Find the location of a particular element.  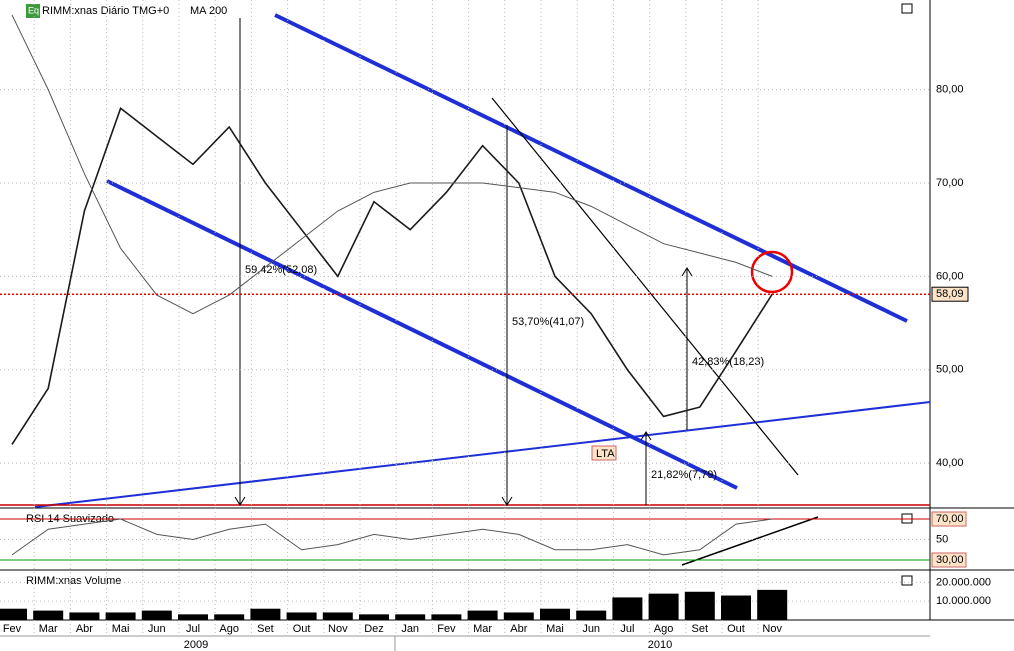

annotation: 59,42%(52,08) is located at coordinates (281, 270).